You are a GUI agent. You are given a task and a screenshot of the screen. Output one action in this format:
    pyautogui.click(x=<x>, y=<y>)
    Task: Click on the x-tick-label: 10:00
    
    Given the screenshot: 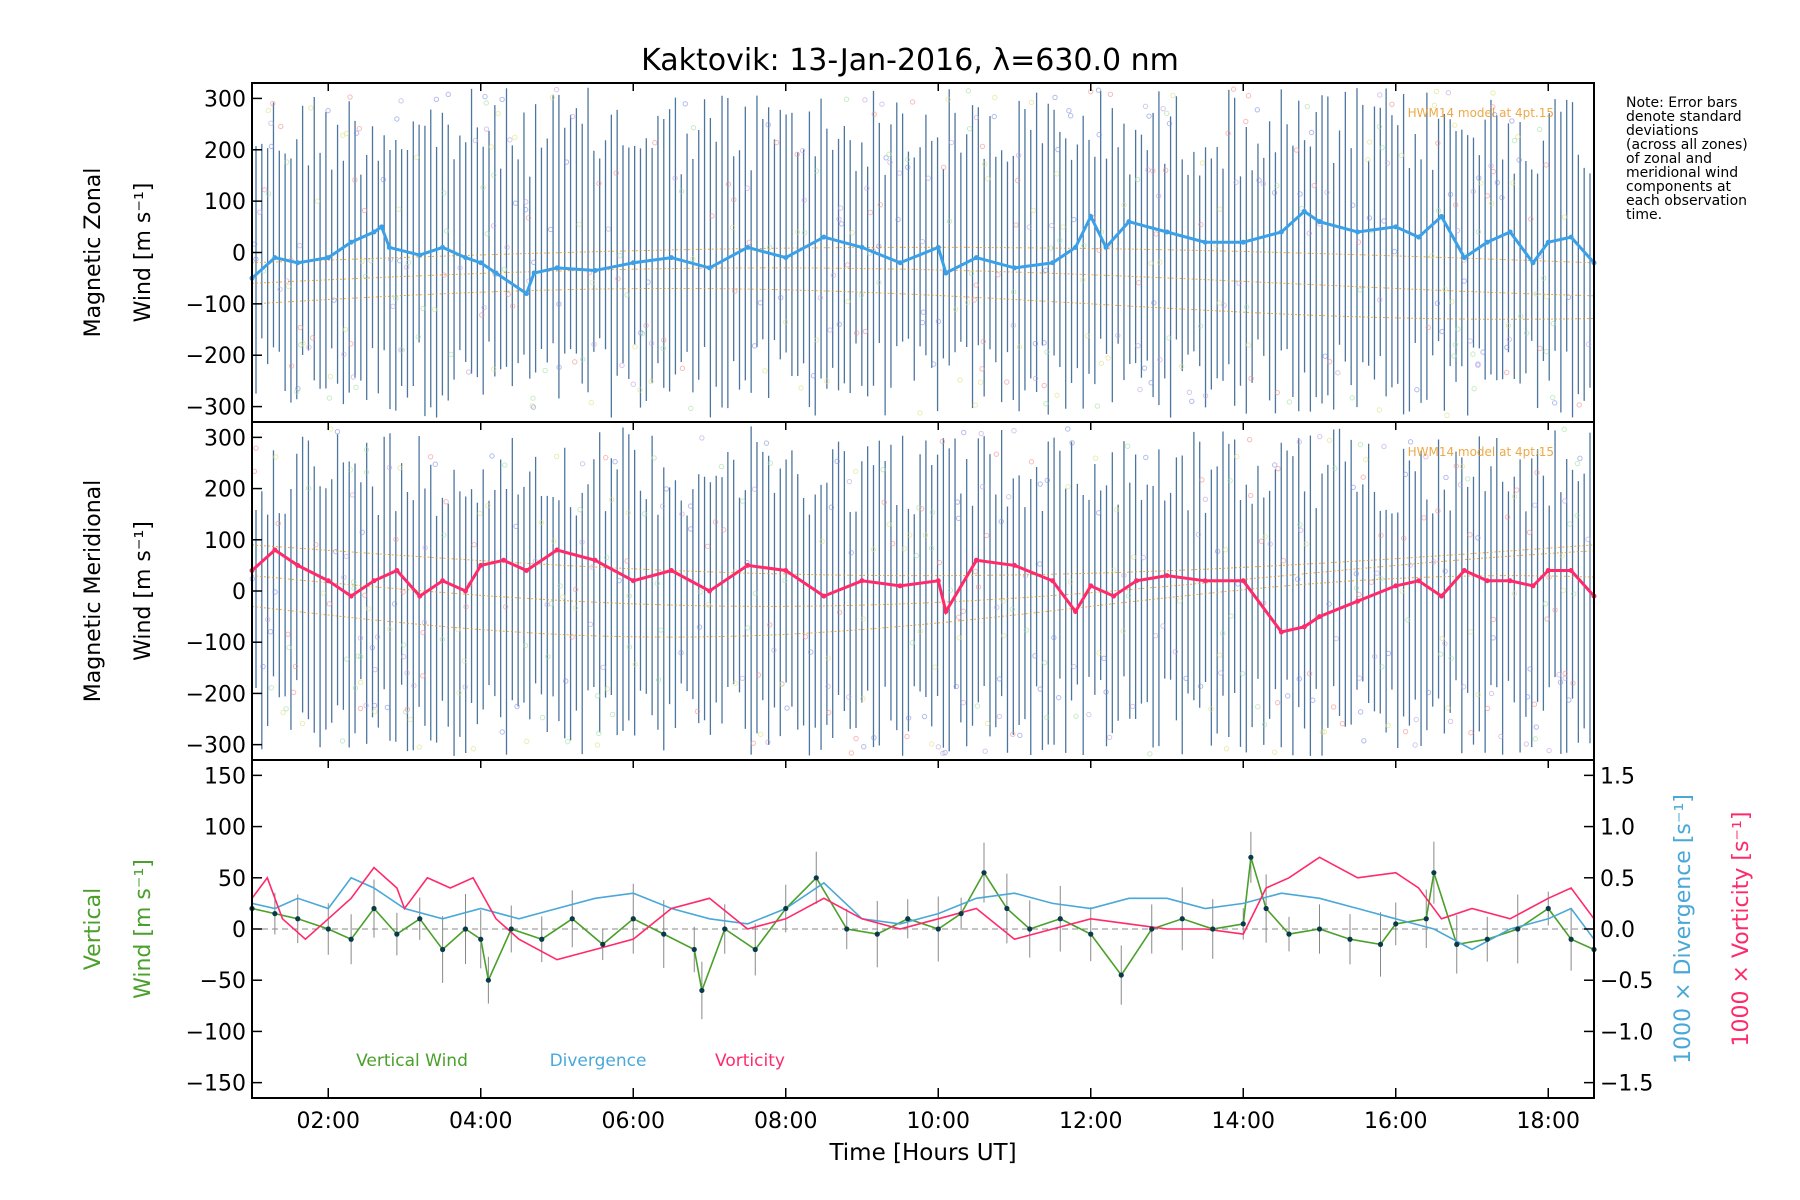 What is the action you would take?
    pyautogui.click(x=938, y=1121)
    